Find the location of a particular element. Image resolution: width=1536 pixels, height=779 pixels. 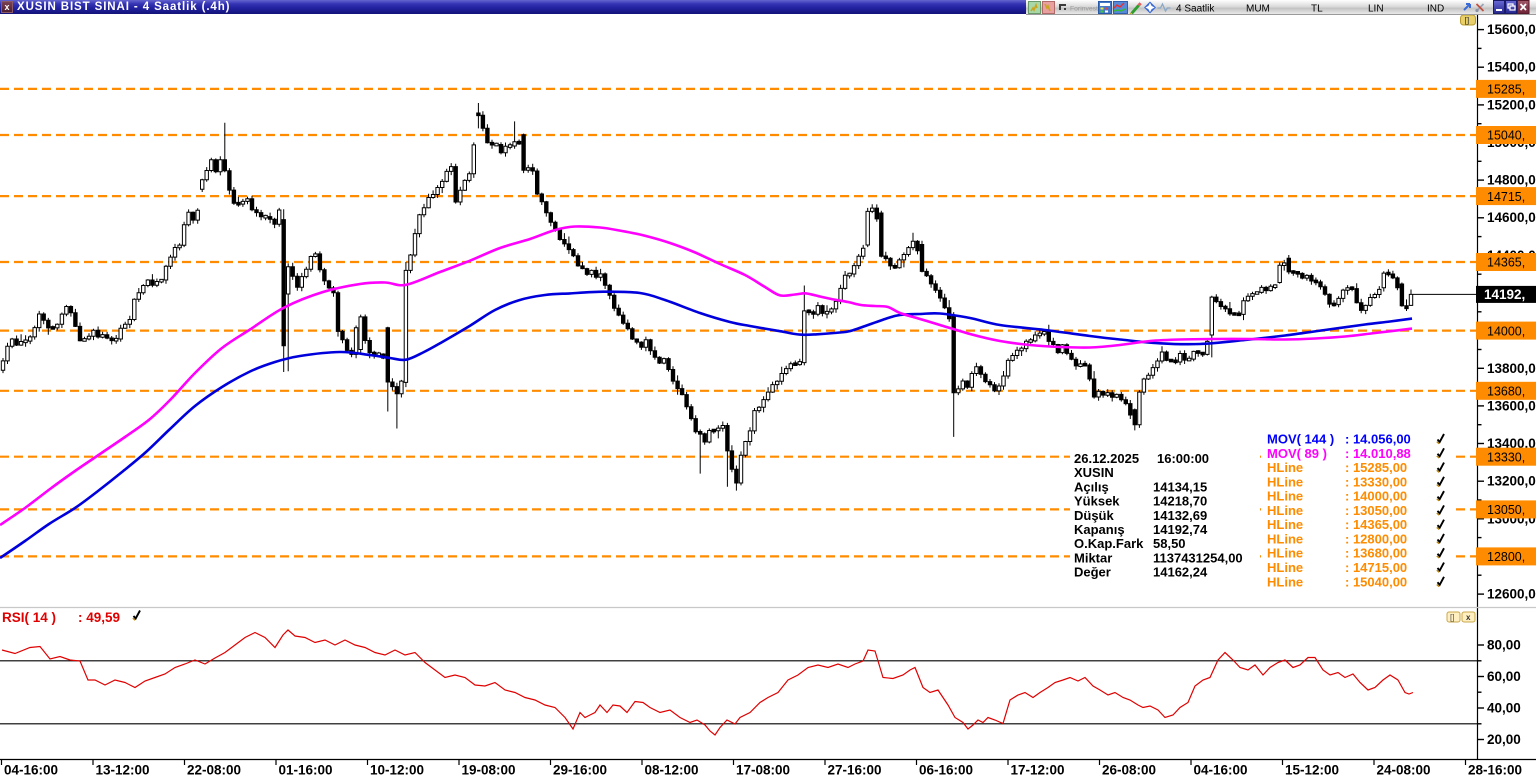

svg-text: 14800,0 is located at coordinates (1511, 180).